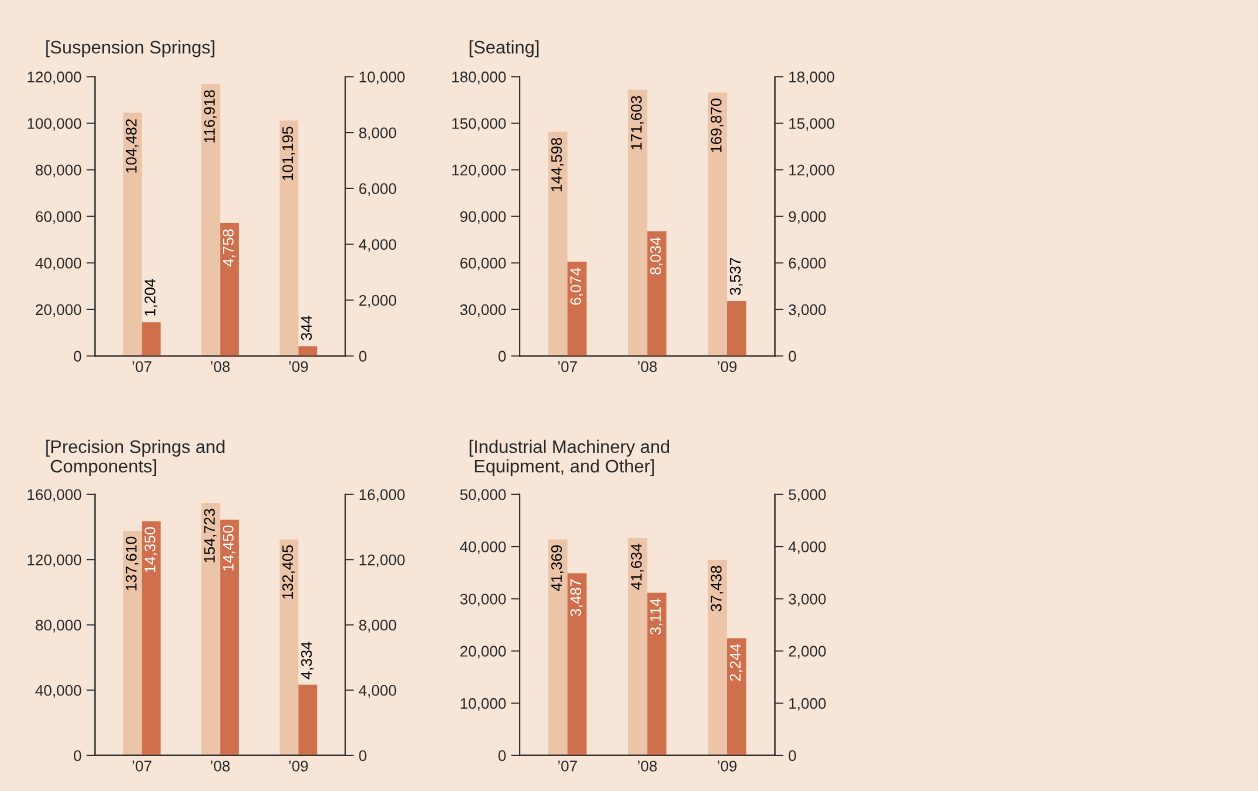  What do you see at coordinates (483, 217) in the screenshot?
I see `y-tick-label: 90,000` at bounding box center [483, 217].